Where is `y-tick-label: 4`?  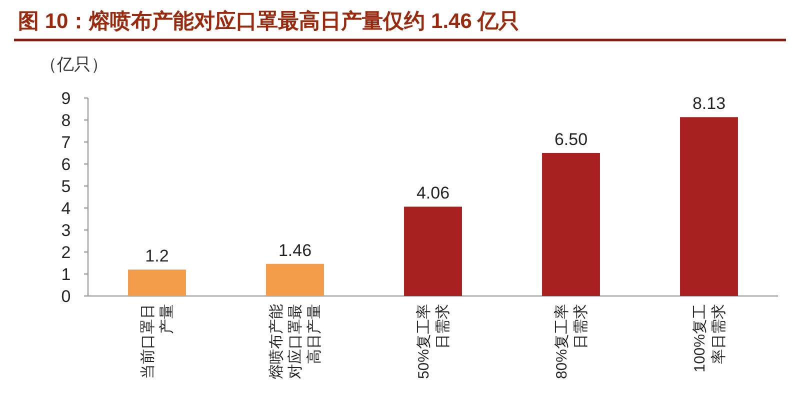
y-tick-label: 4 is located at coordinates (66, 208).